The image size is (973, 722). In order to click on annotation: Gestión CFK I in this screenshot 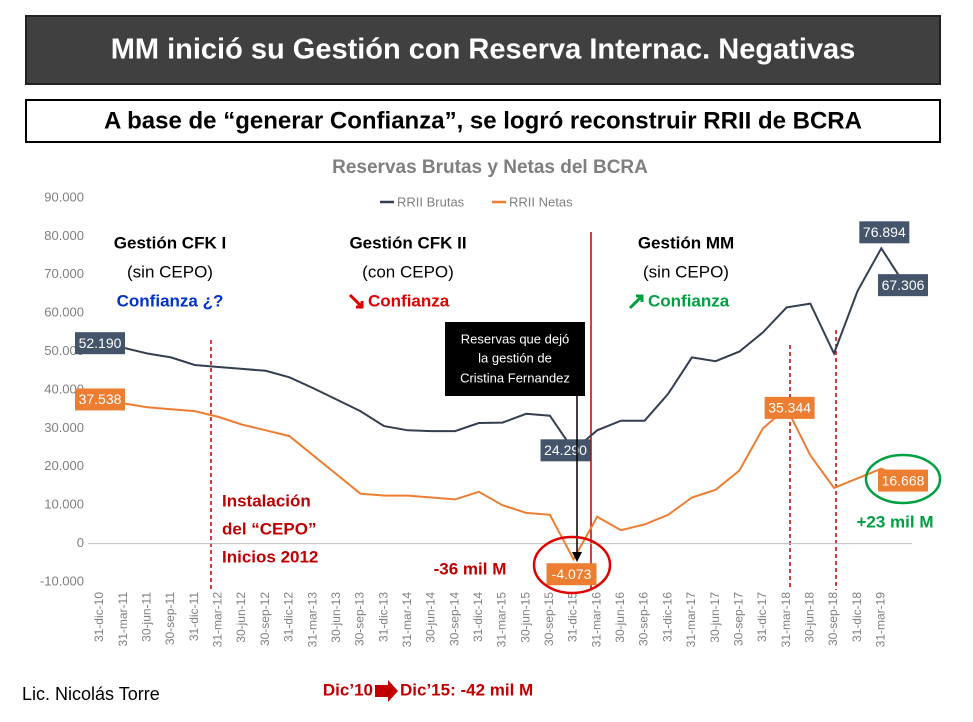, I will do `click(170, 242)`.